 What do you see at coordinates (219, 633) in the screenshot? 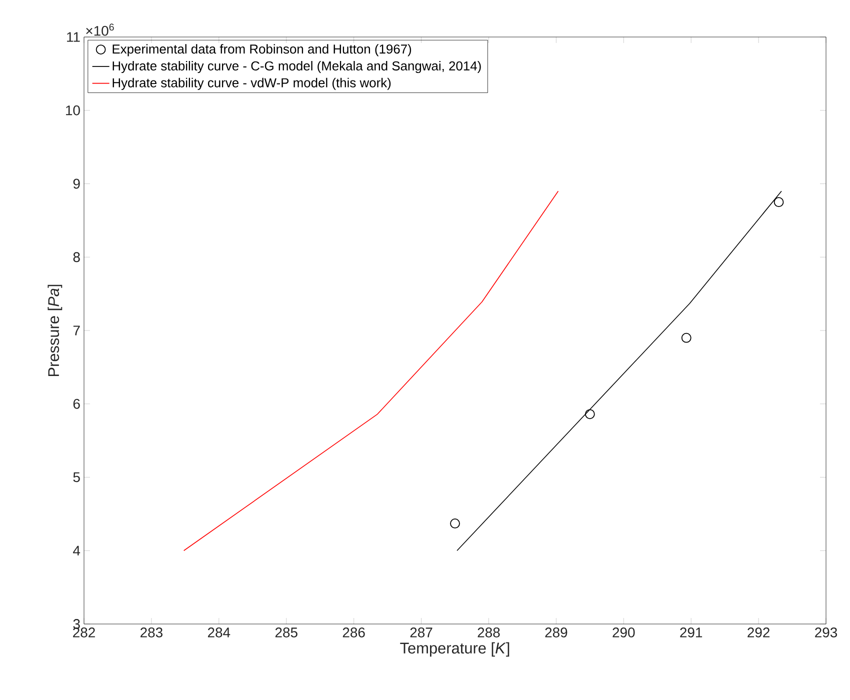
I see `x-tick-label: 284` at bounding box center [219, 633].